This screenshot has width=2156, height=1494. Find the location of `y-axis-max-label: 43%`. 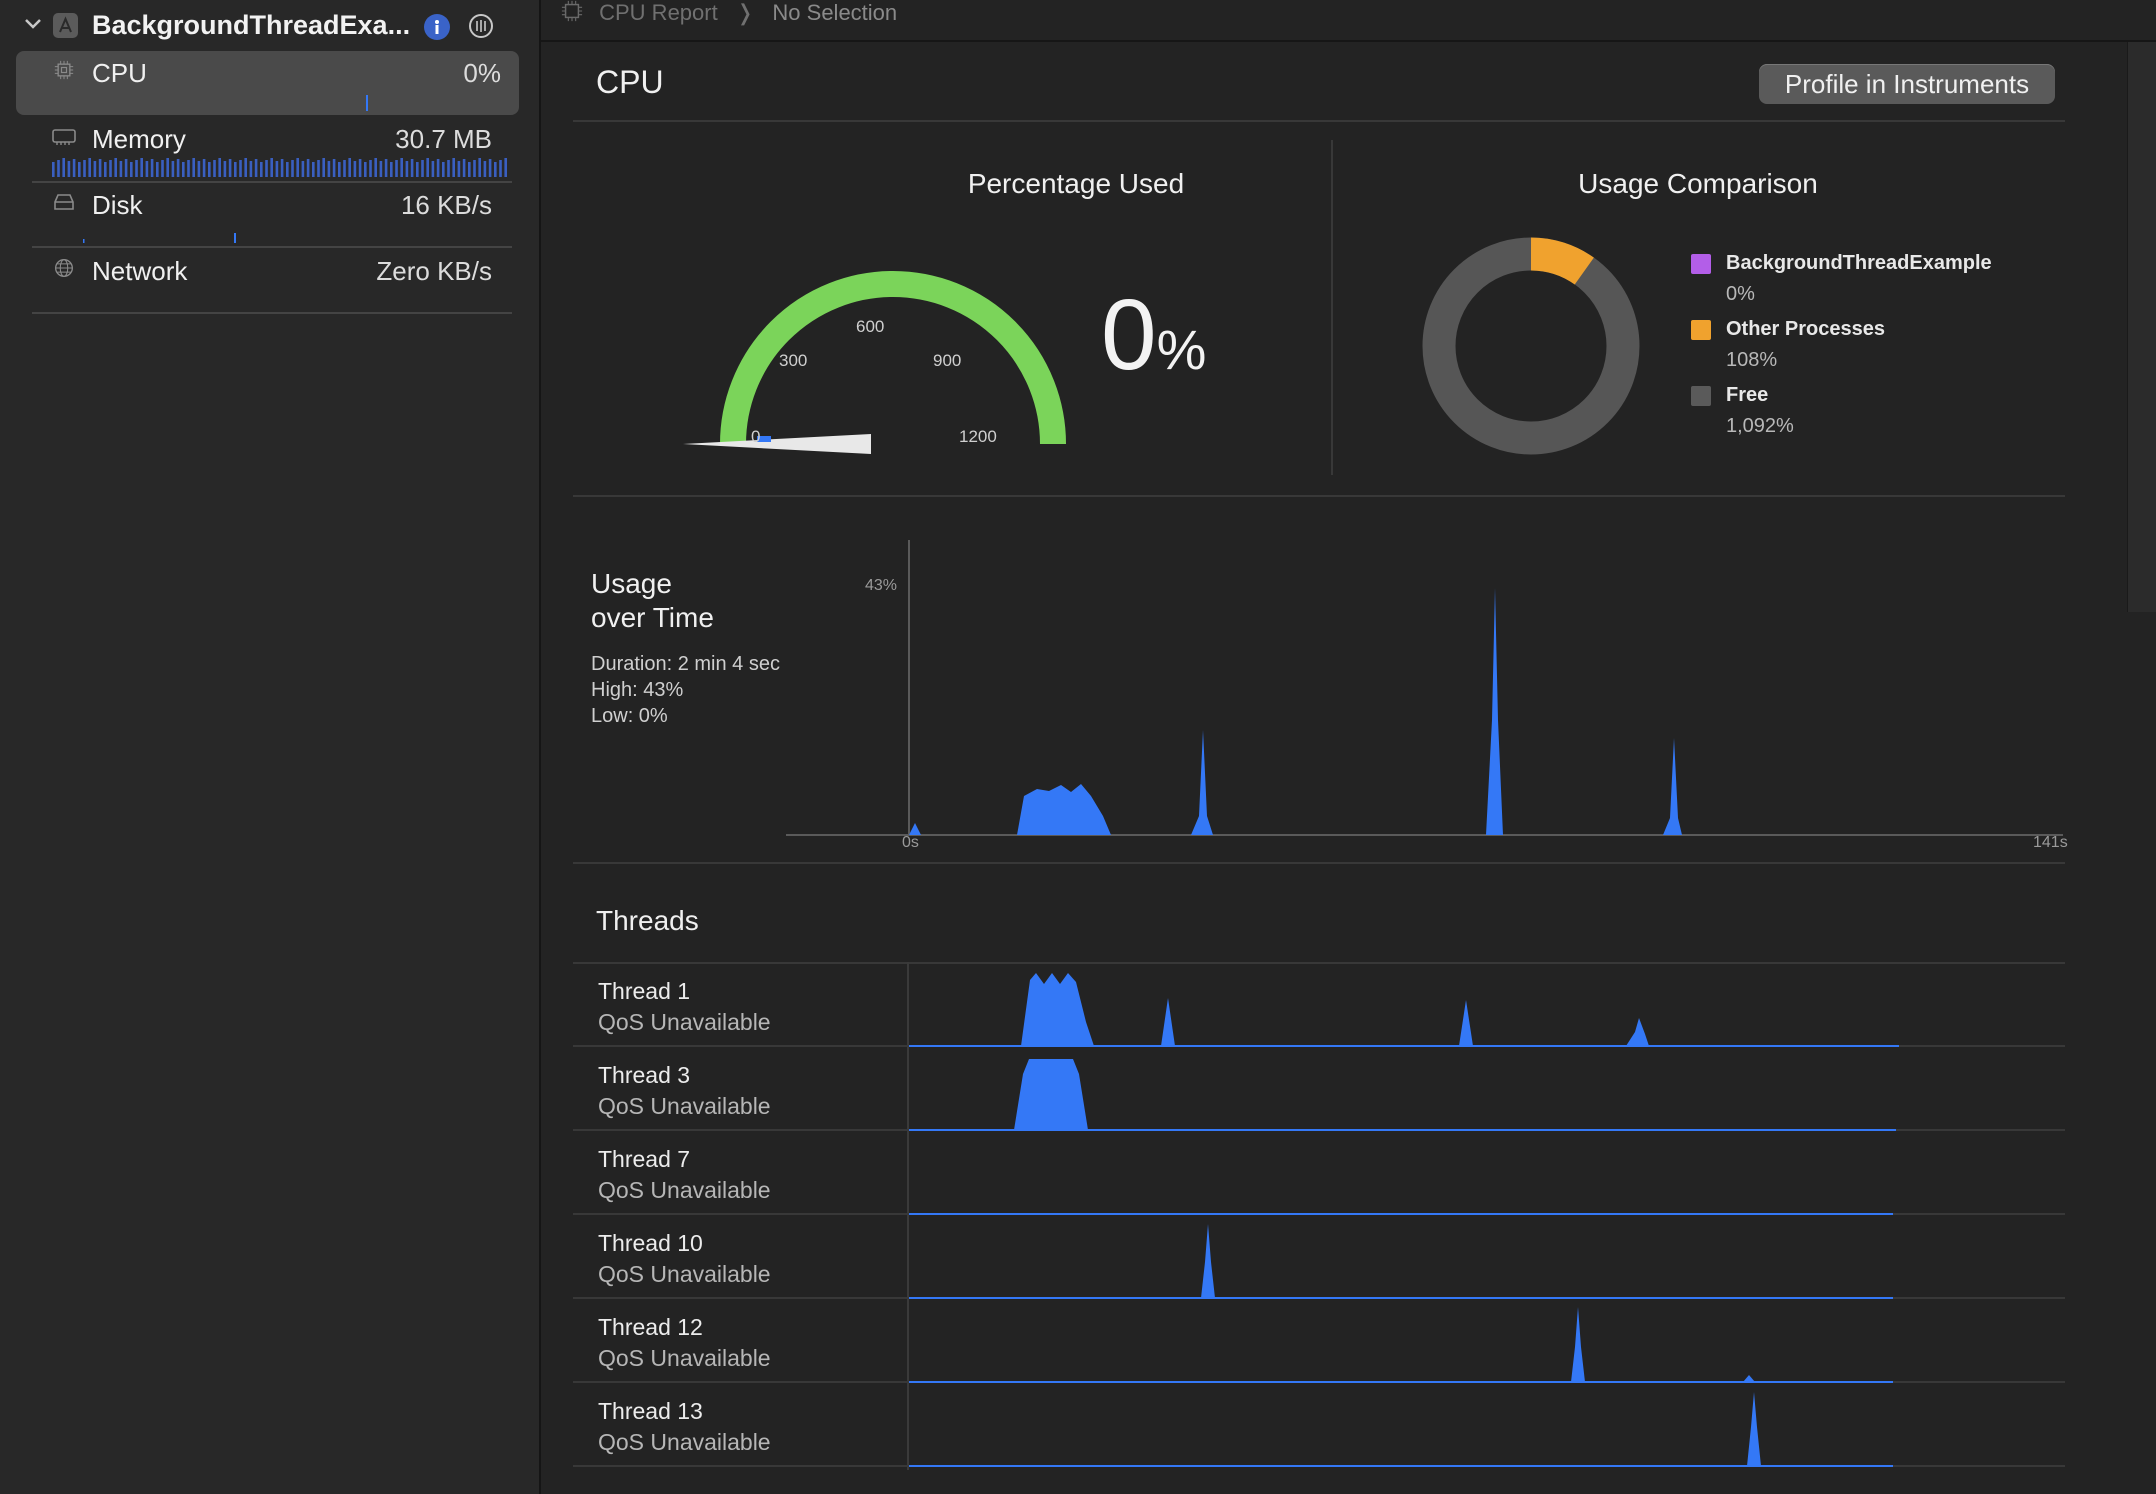

y-axis-max-label: 43% is located at coordinates (881, 585).